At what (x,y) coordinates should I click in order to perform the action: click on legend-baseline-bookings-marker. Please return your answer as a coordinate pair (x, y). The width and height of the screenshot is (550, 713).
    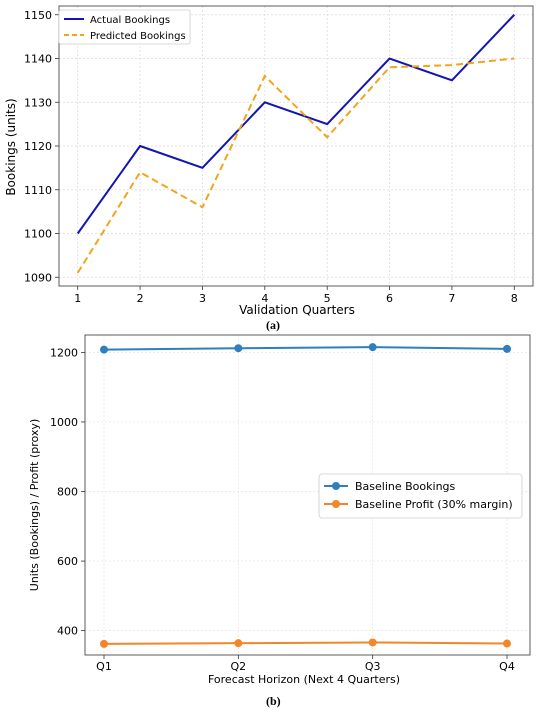
    Looking at the image, I should click on (336, 486).